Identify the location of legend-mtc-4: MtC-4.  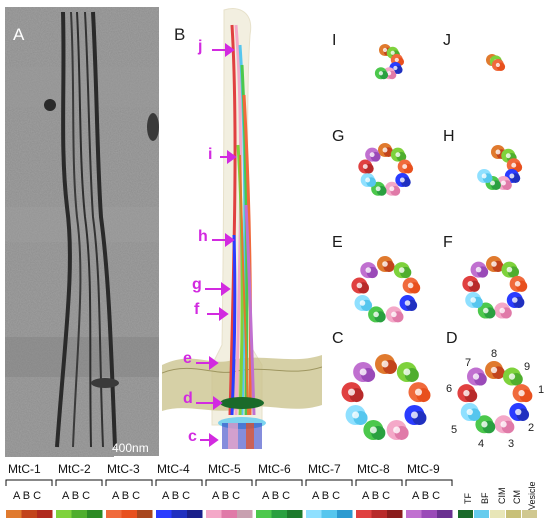
(173, 469).